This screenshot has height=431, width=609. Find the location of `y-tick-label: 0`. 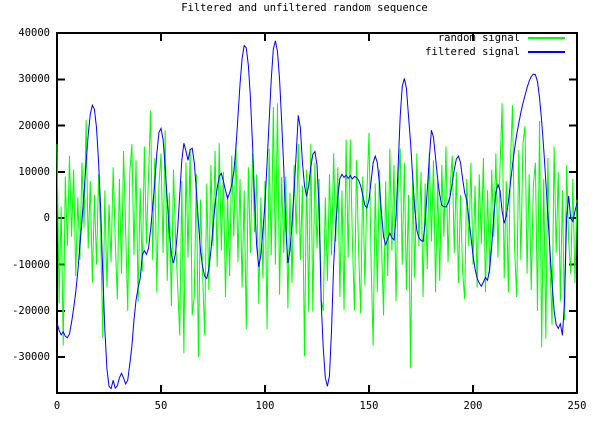

y-tick-label: 0 is located at coordinates (46, 218).